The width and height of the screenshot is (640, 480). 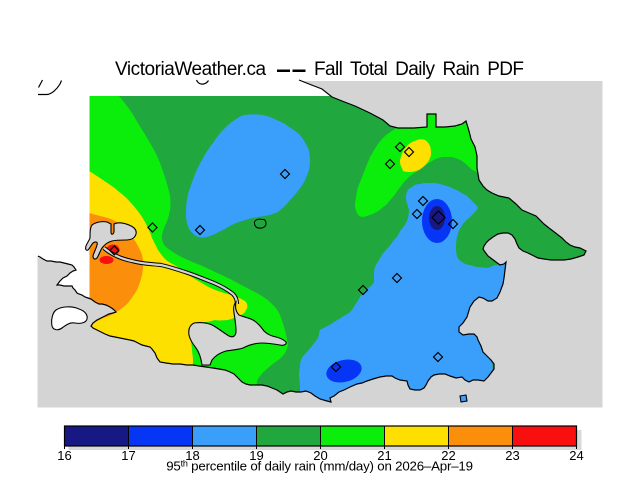 I want to click on svg-text: 20, so click(x=320, y=455).